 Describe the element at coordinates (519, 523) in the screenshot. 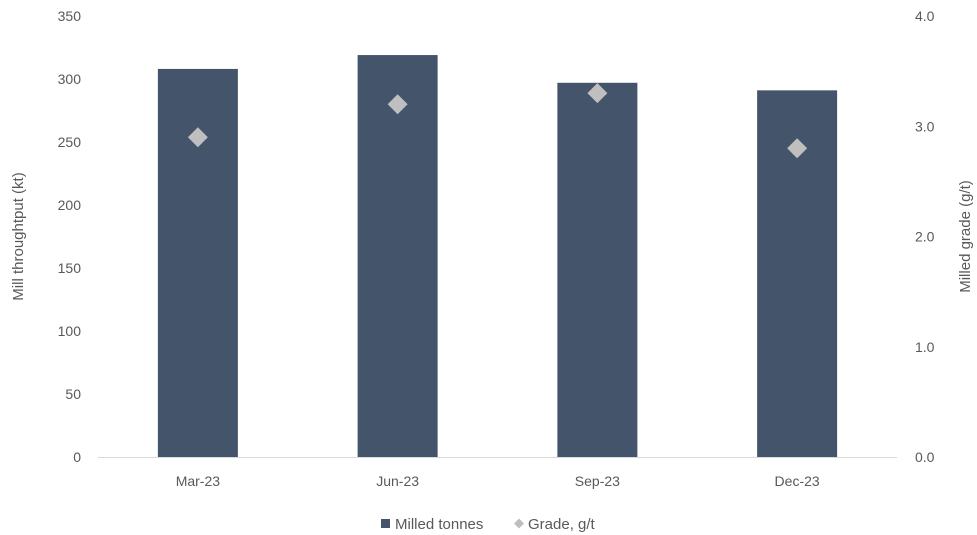

I see `legend-swatch-grade` at that location.